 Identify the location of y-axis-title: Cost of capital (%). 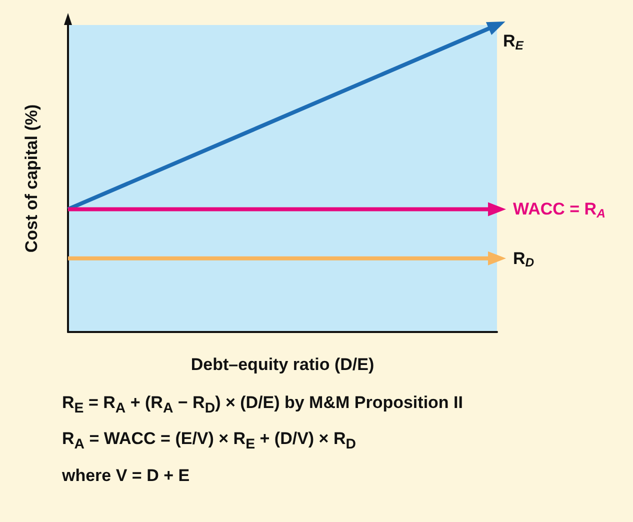
(31, 178).